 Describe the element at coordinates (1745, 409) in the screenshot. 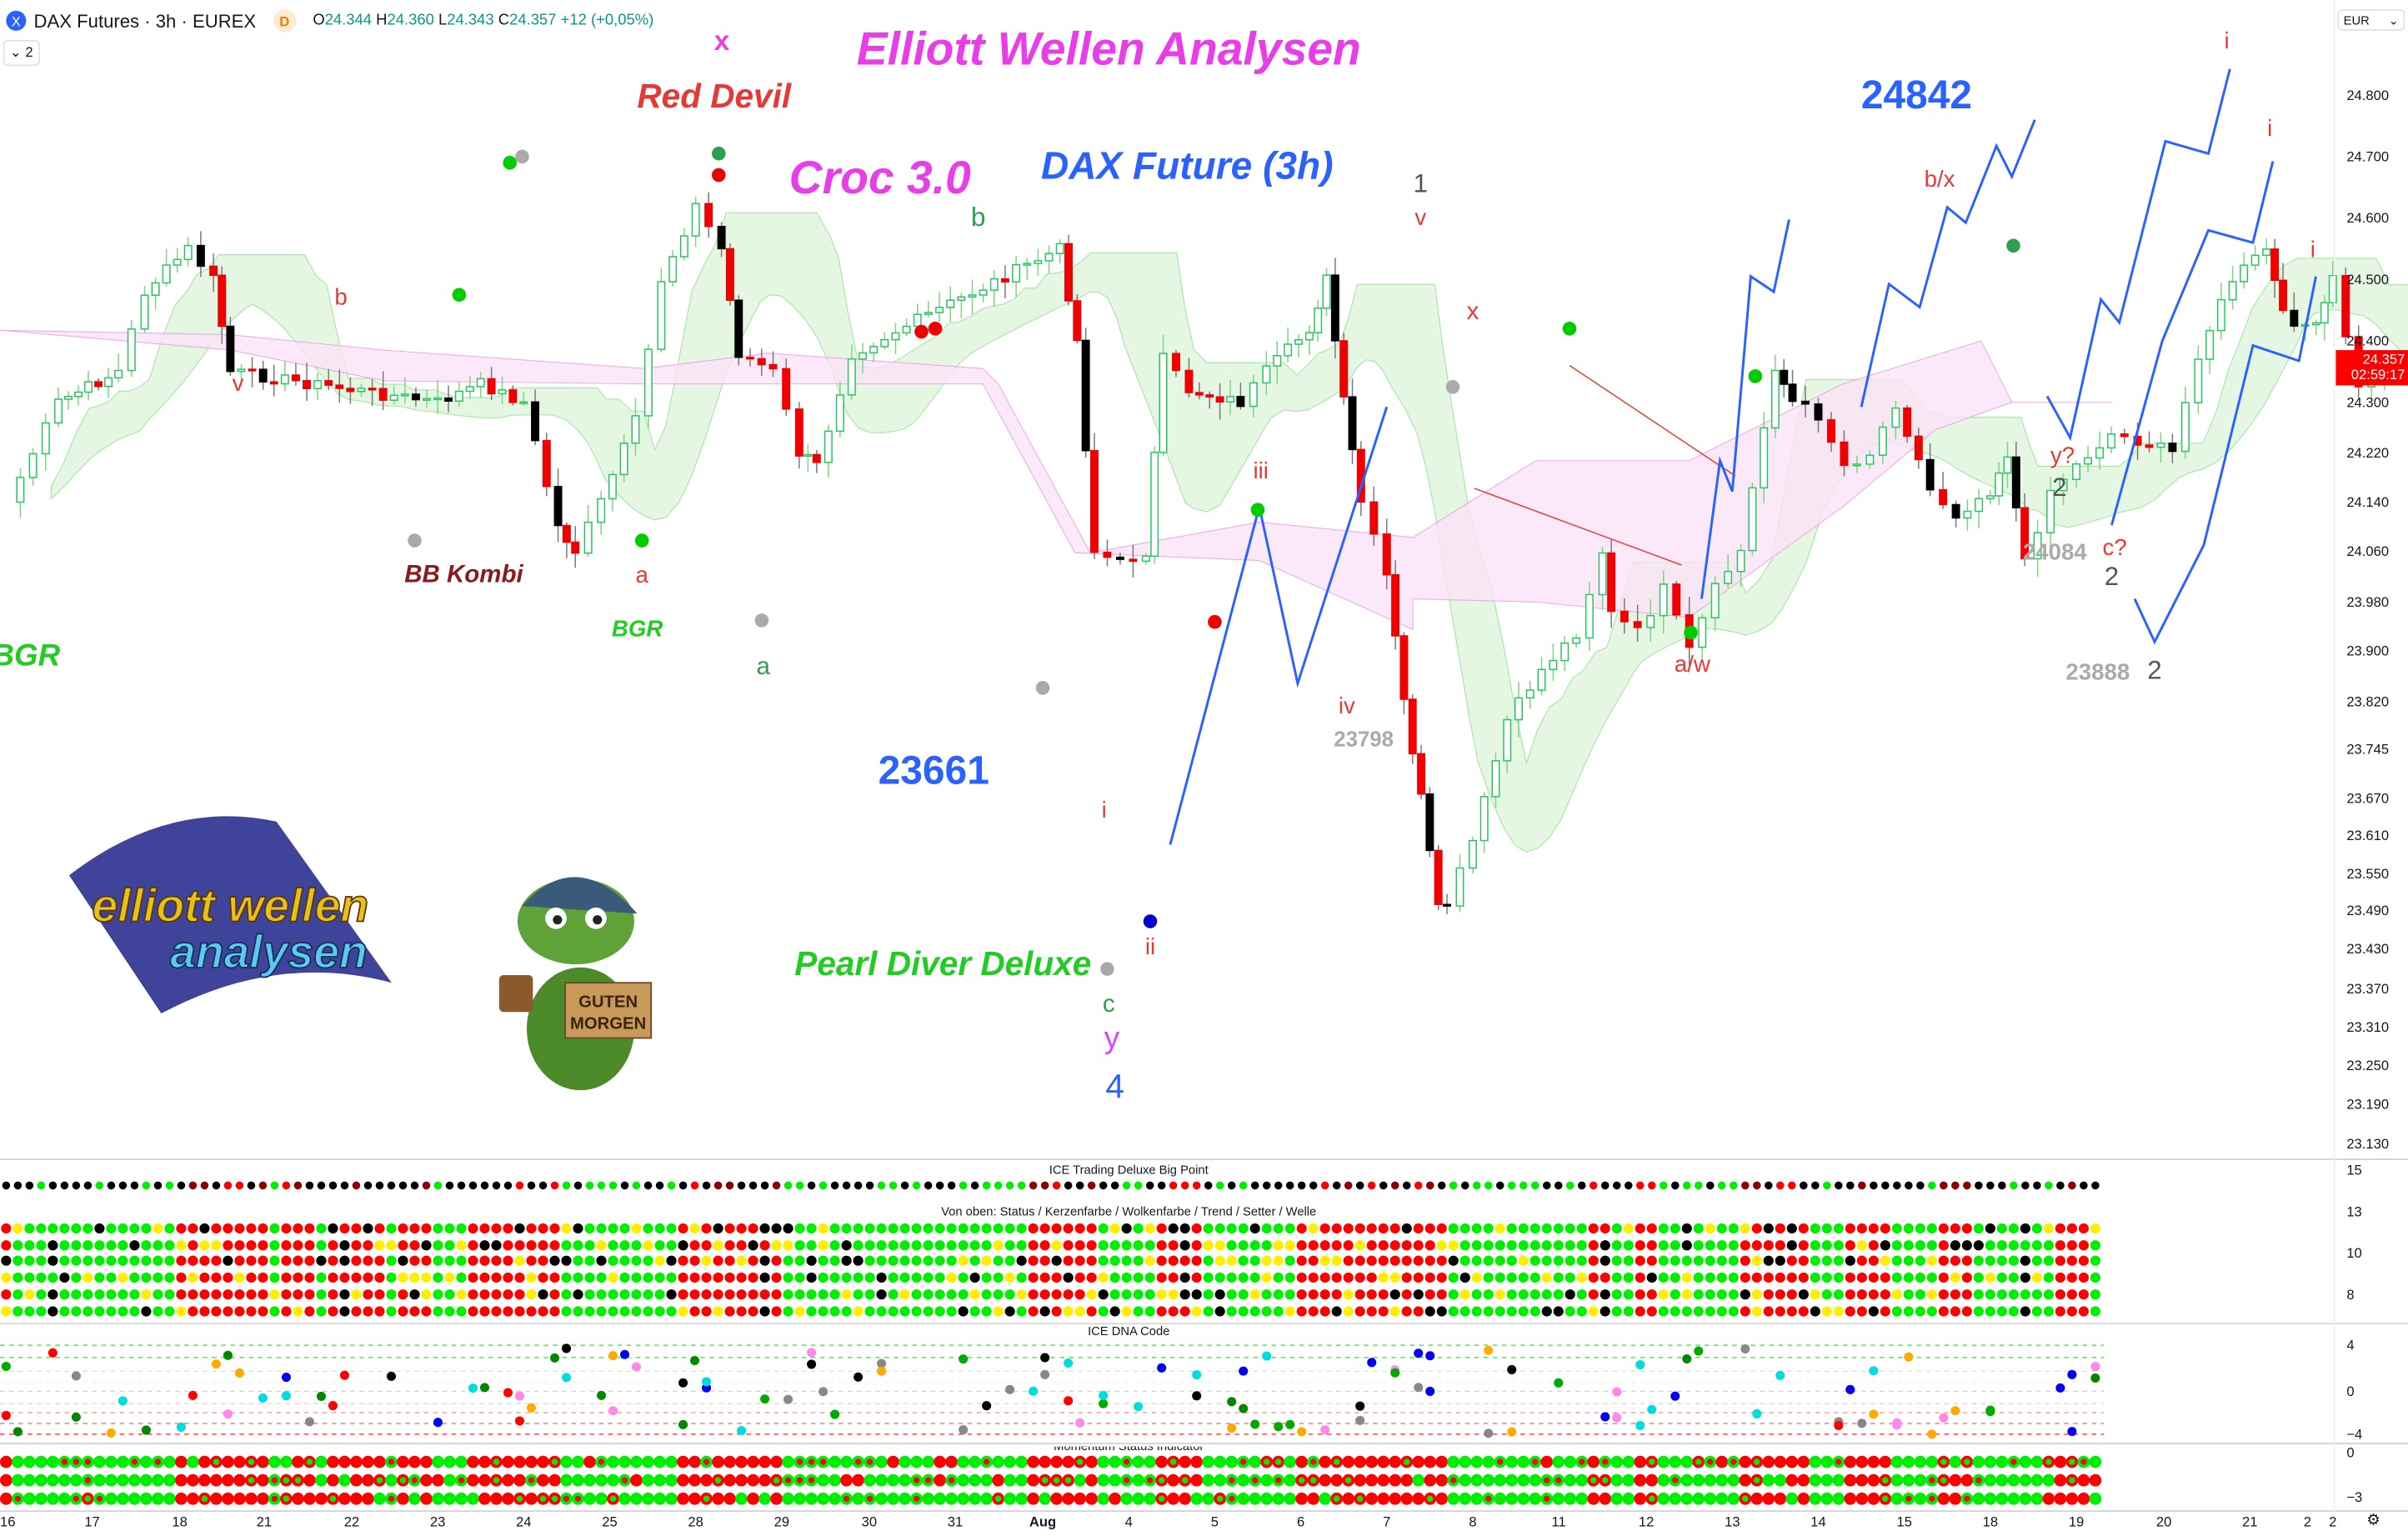

I see `wave-projection-line` at that location.